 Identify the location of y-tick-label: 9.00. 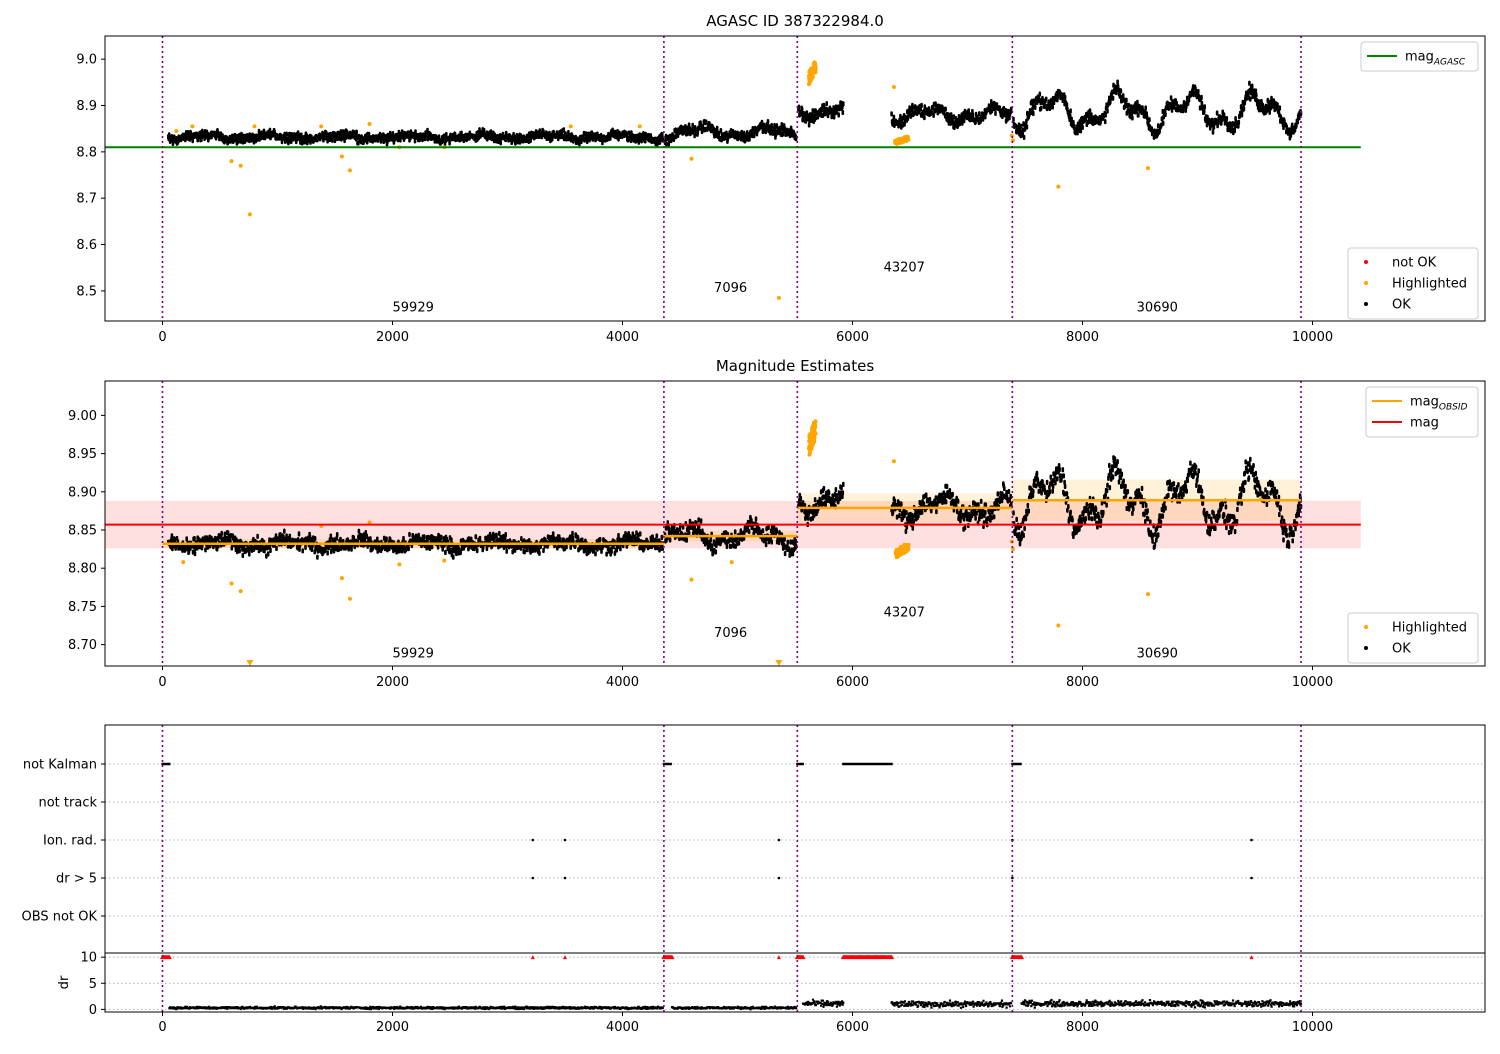
(82, 416).